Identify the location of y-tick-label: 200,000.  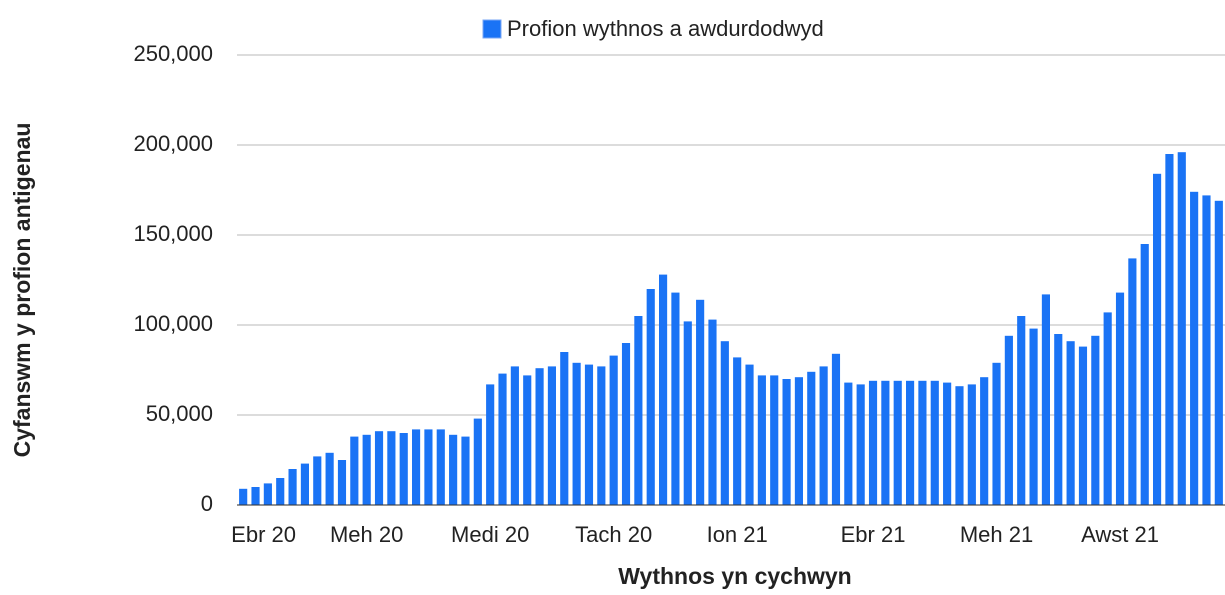
(173, 143).